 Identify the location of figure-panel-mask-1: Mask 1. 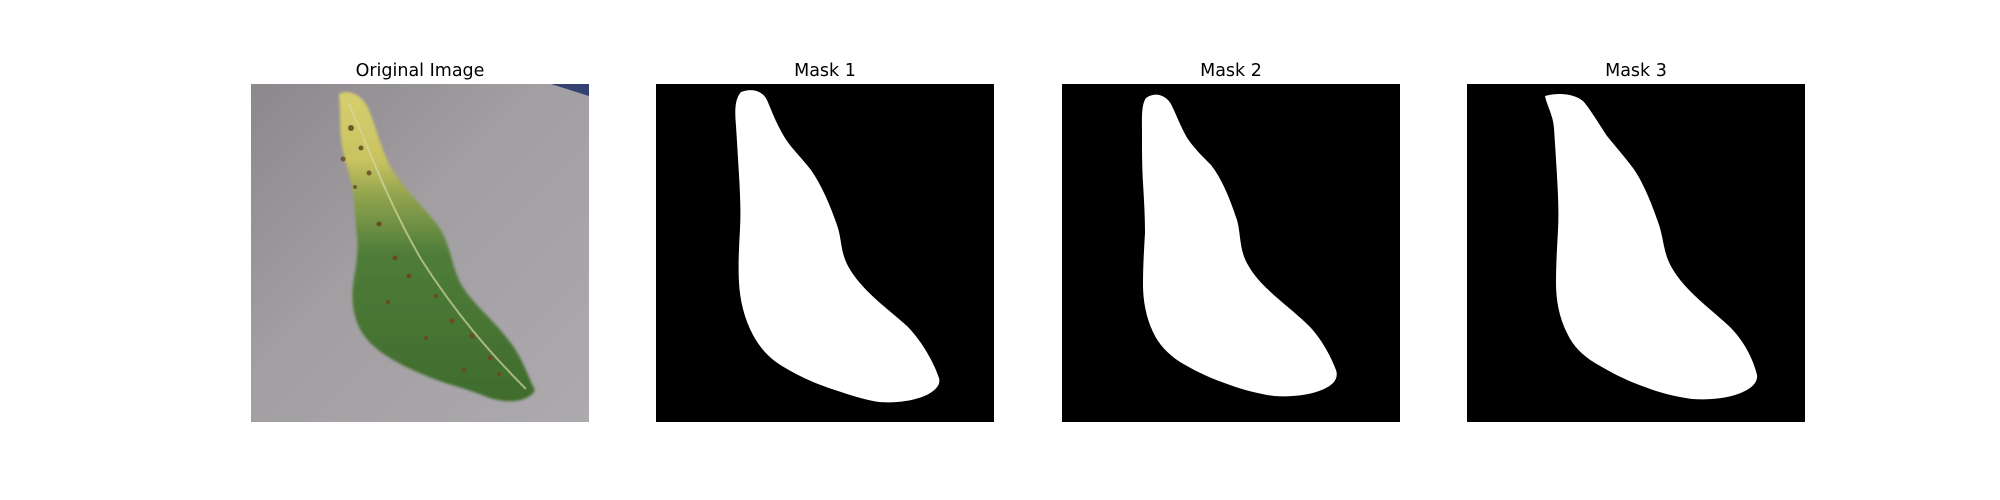
(825, 240).